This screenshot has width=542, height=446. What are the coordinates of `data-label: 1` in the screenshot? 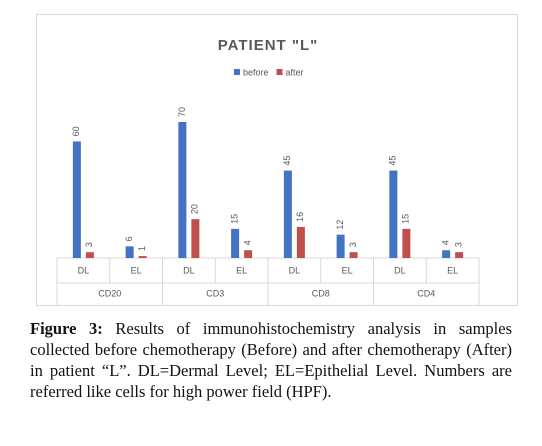 It's located at (142, 248).